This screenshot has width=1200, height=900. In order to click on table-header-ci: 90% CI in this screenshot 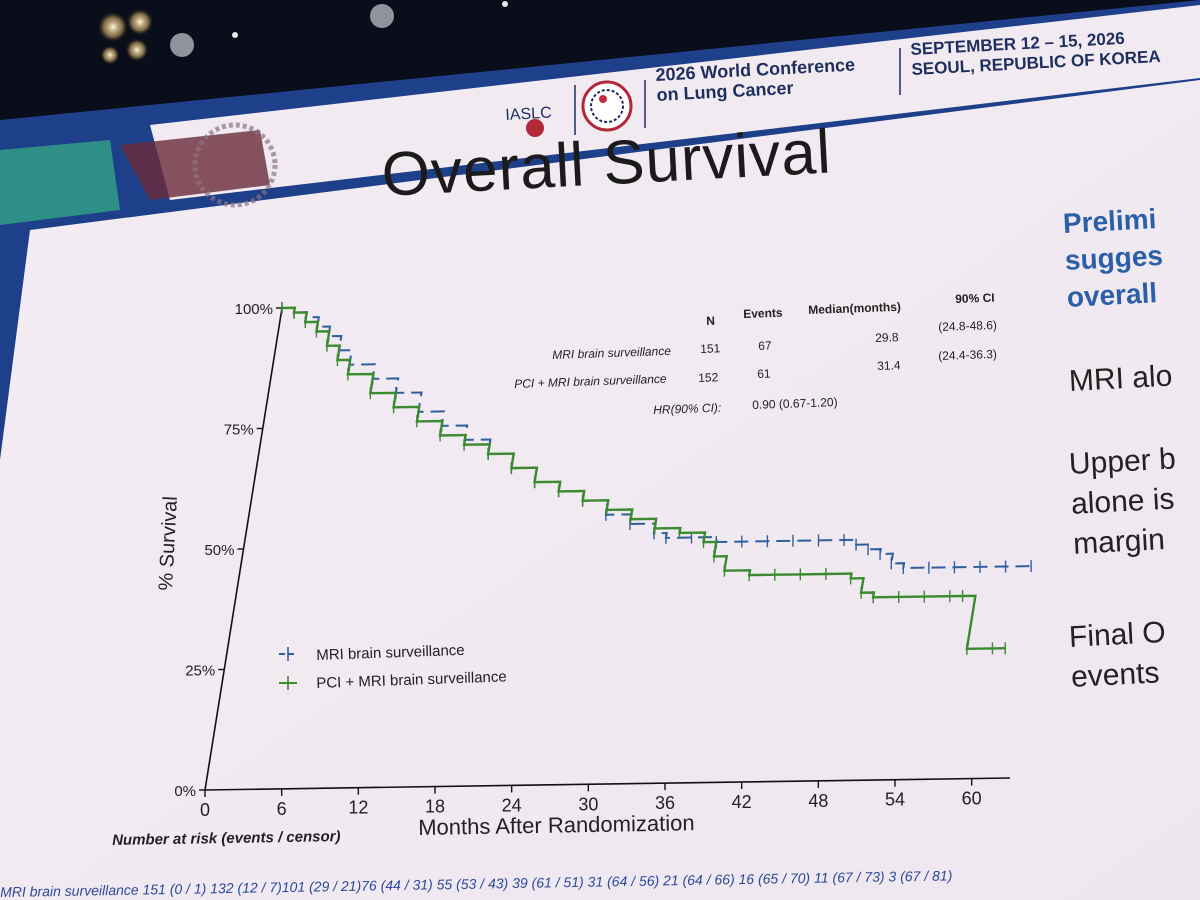, I will do `click(975, 298)`.